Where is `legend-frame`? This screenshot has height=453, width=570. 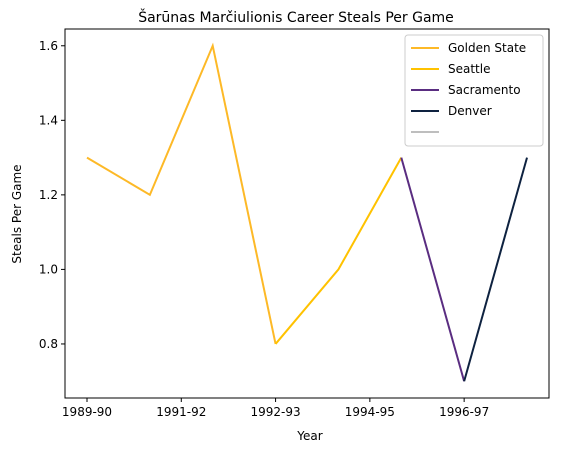
legend-frame is located at coordinates (474, 90).